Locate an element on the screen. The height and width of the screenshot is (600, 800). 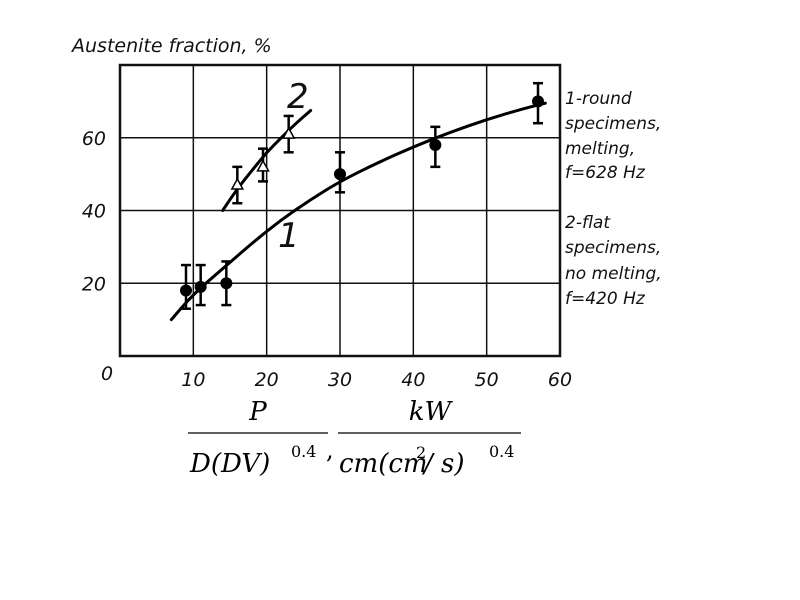
x-axis-label-formula: P D(DV) 0.4 , kW cm(cm 2 / s) 0.4 is located at coordinates (354, 438).